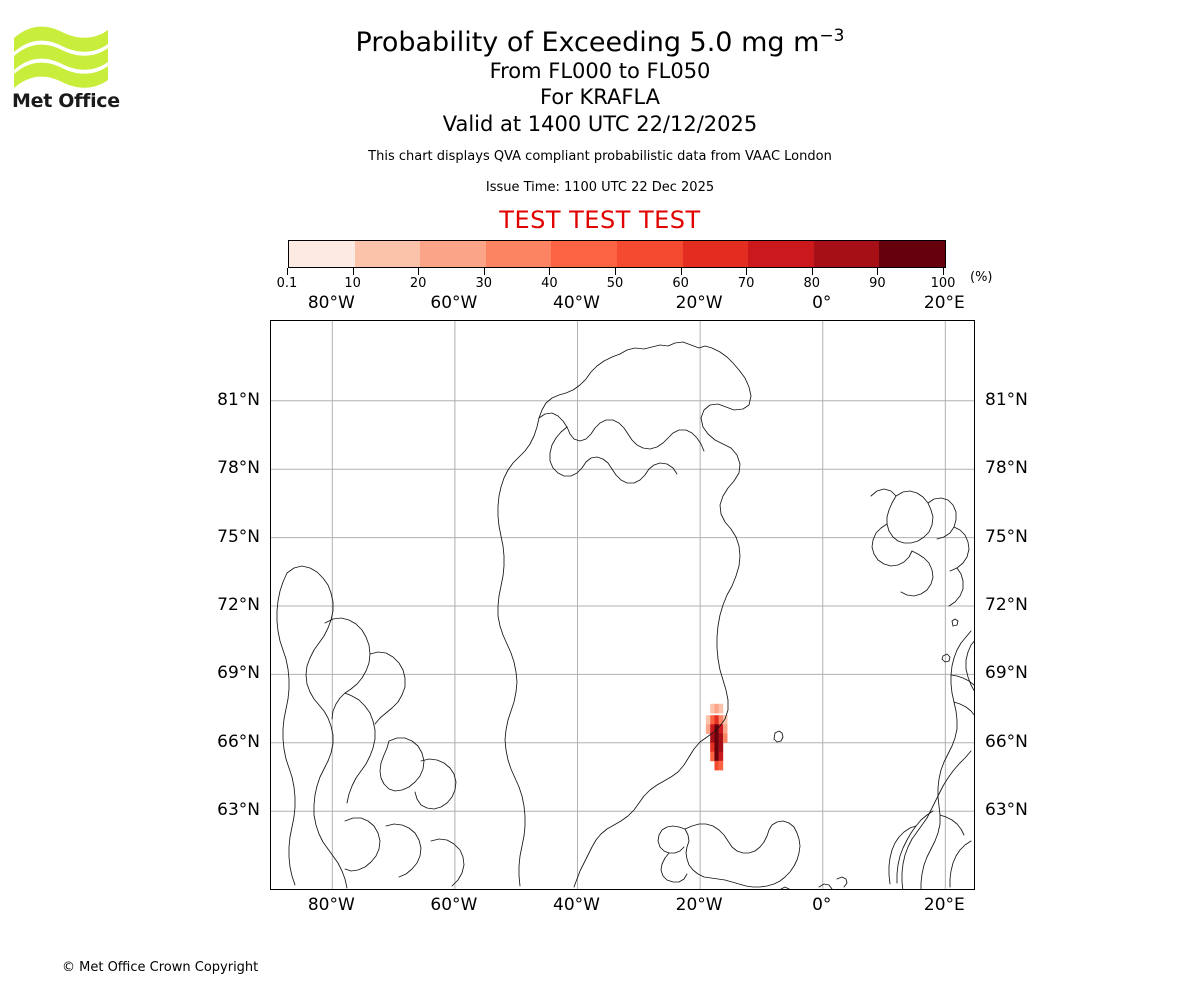  Describe the element at coordinates (331, 303) in the screenshot. I see `lon-tick-label-top: 80°W` at that location.